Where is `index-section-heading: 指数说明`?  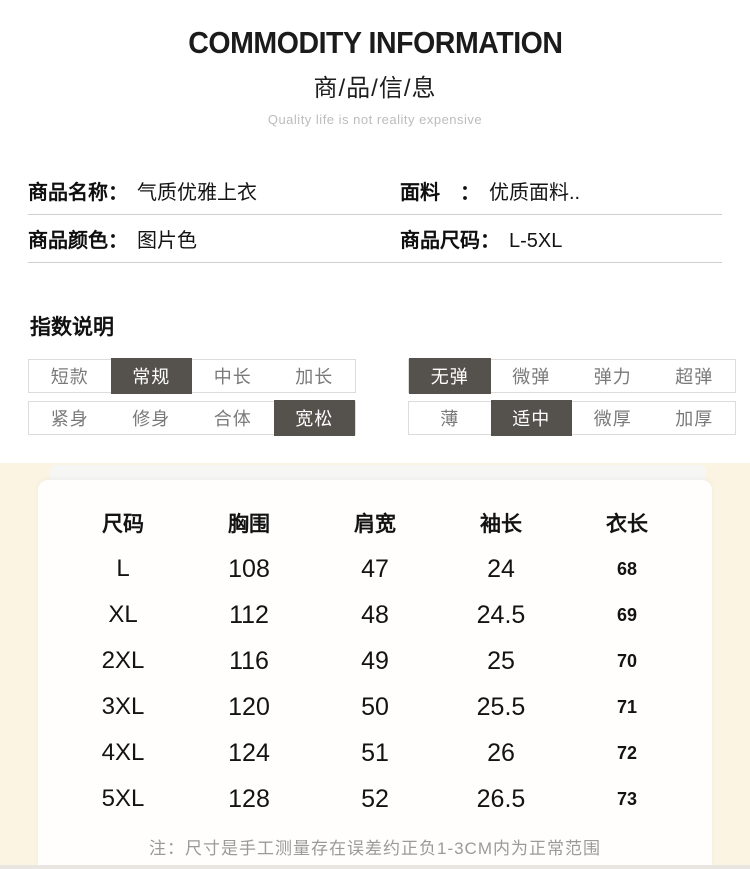 index-section-heading: 指数说明 is located at coordinates (72, 328).